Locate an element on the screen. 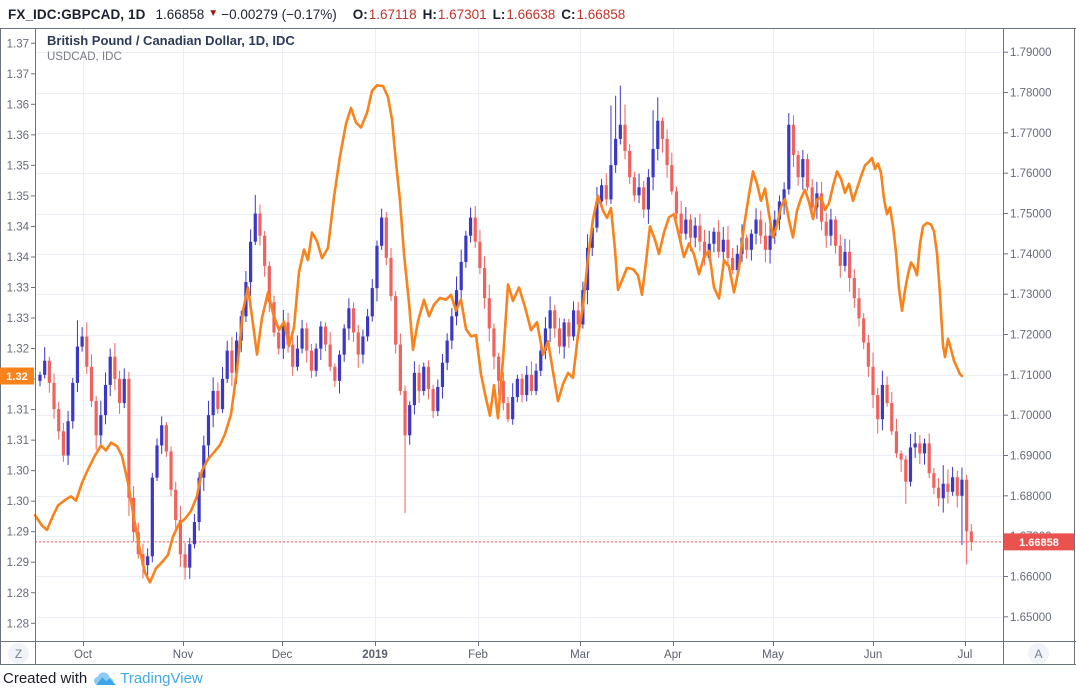  high-value: 1.67301 is located at coordinates (462, 14).